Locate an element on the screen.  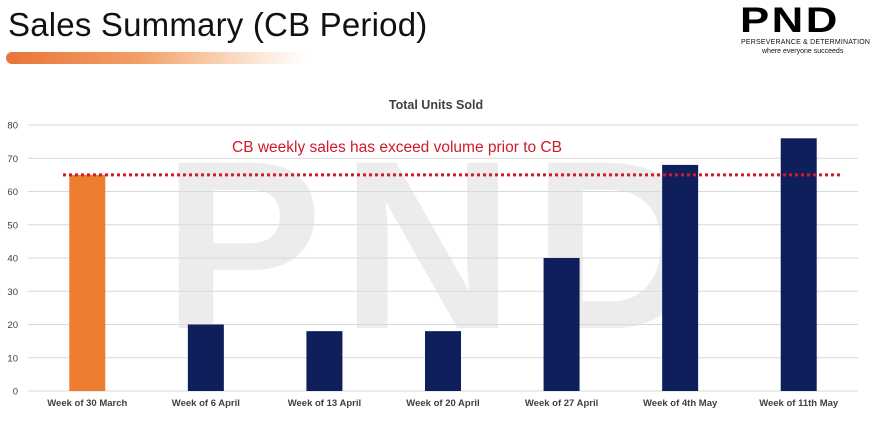
y-tick-label: 50 is located at coordinates (12, 225).